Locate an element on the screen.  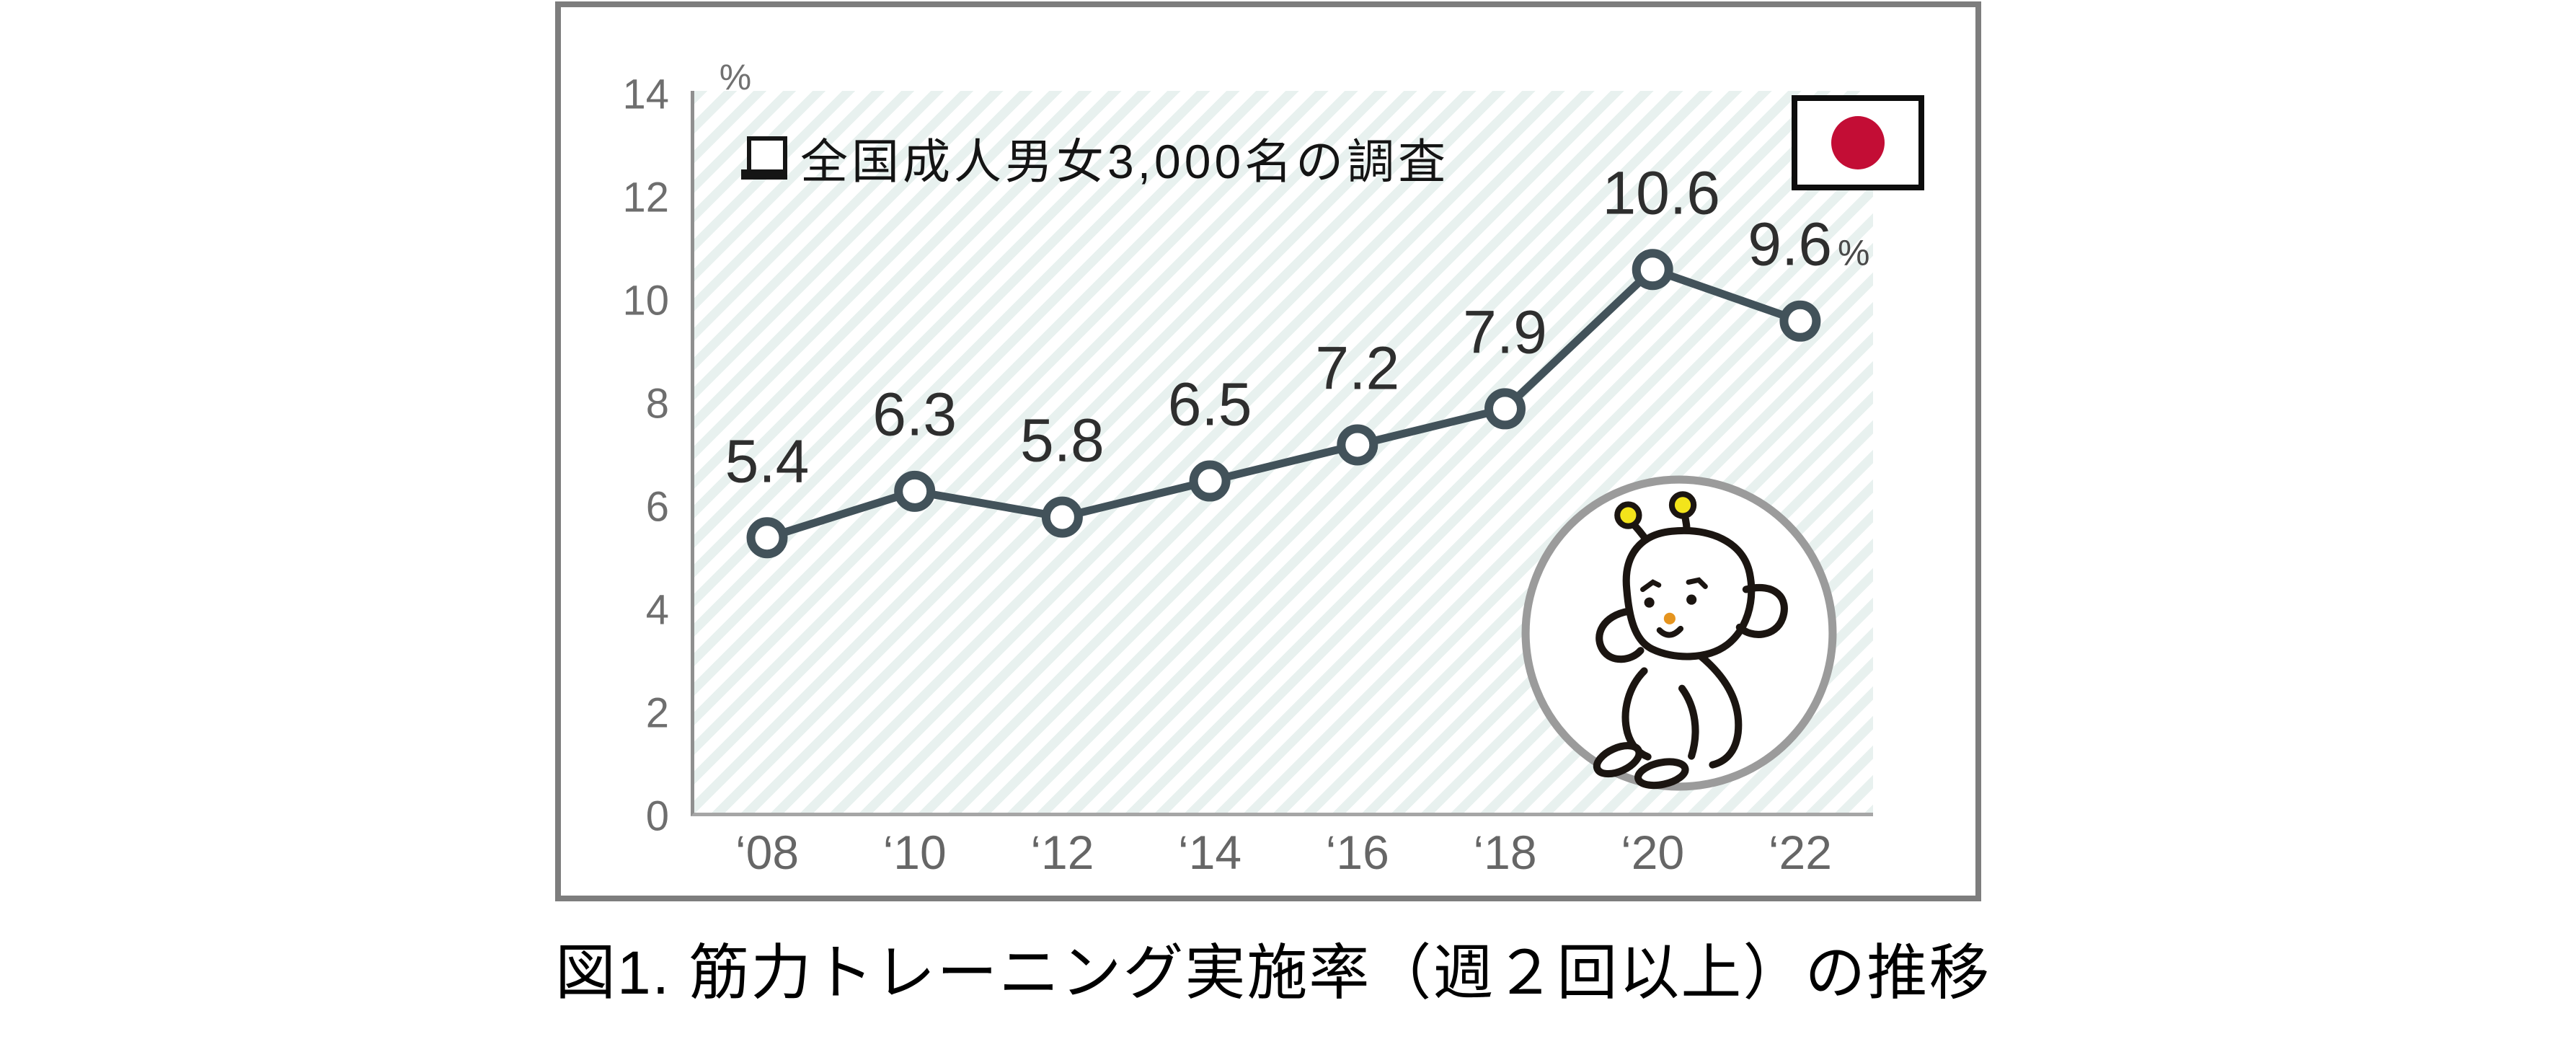
series-line is located at coordinates (1284, 403).